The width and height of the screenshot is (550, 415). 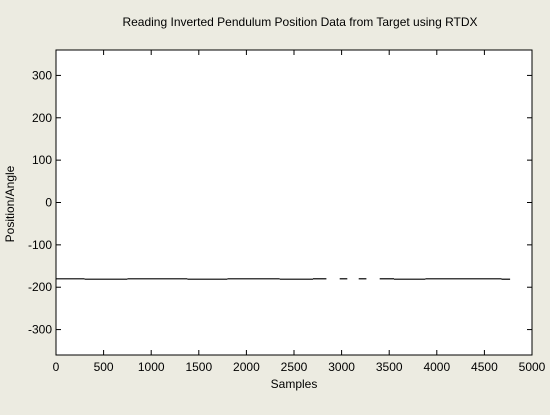 What do you see at coordinates (294, 384) in the screenshot?
I see `x-axis-label: Samples` at bounding box center [294, 384].